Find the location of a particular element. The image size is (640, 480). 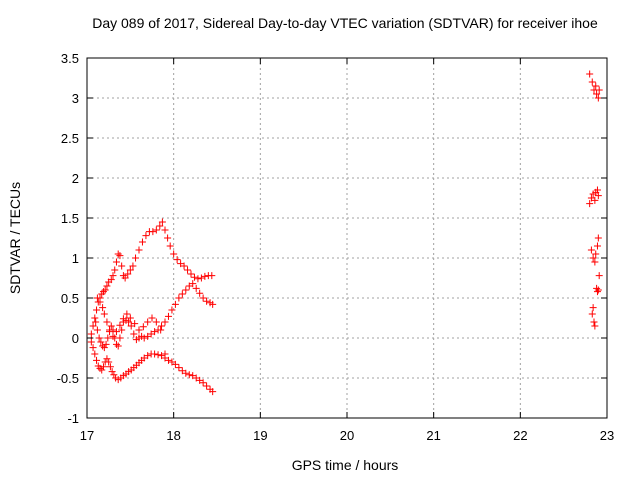

x-tick-label: 23 is located at coordinates (607, 435).